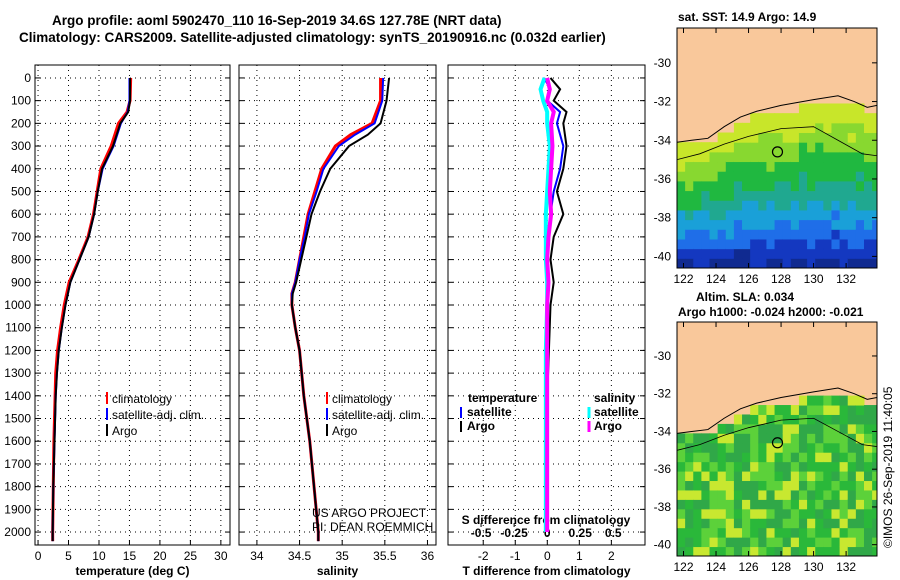  I want to click on legend-label: Argo, so click(481, 426).